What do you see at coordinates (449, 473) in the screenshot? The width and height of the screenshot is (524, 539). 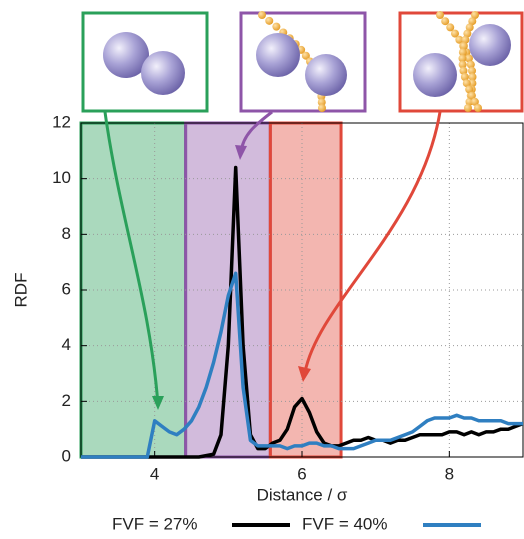 I see `x-tick-label: 8` at bounding box center [449, 473].